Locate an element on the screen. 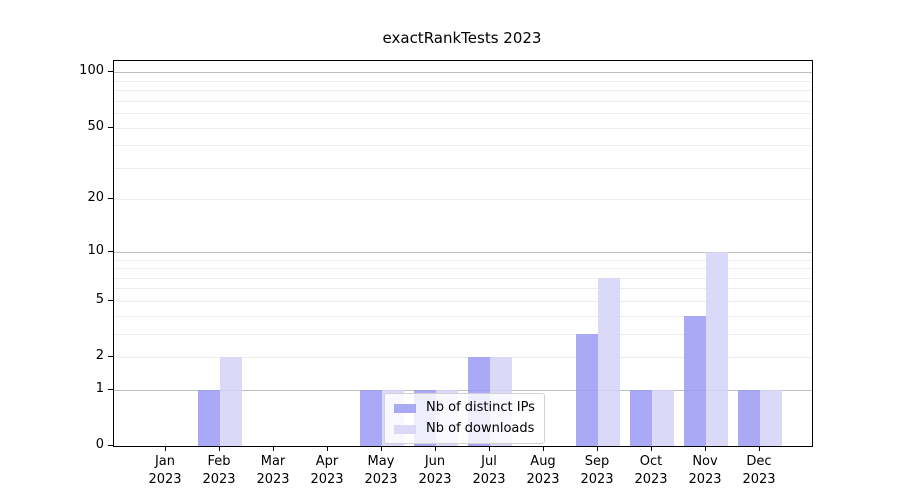  y-tick-label-1: 1 is located at coordinates (99, 388).